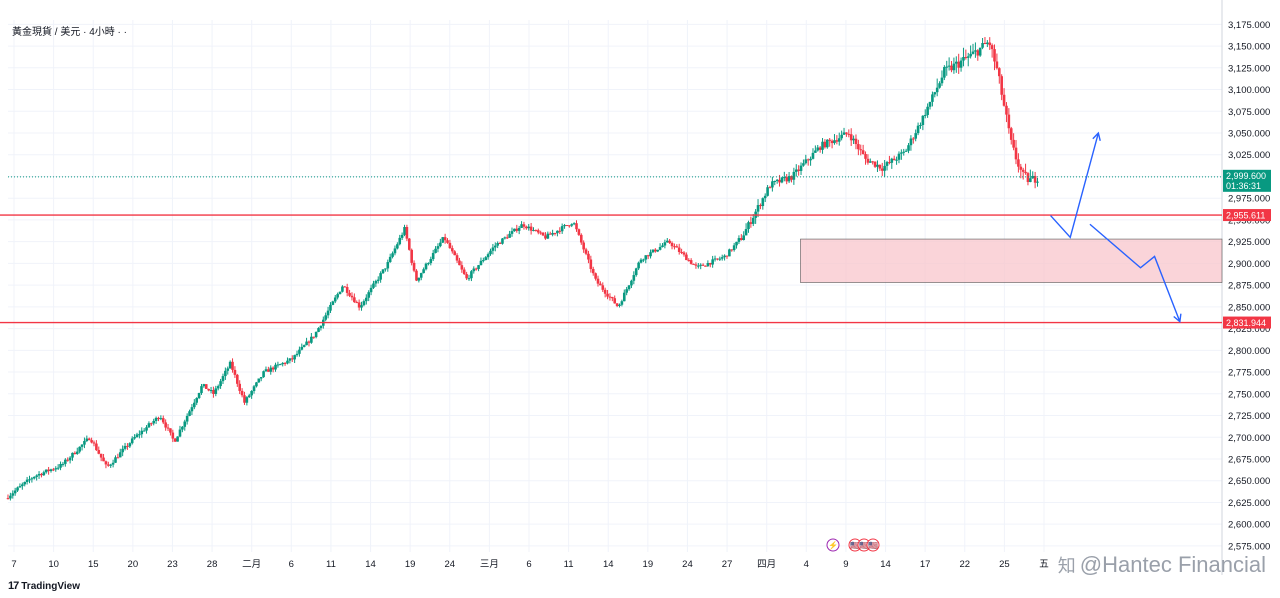 Image resolution: width=1280 pixels, height=598 pixels. Describe the element at coordinates (1249, 373) in the screenshot. I see `y-tick-label: 2,775.000` at that location.